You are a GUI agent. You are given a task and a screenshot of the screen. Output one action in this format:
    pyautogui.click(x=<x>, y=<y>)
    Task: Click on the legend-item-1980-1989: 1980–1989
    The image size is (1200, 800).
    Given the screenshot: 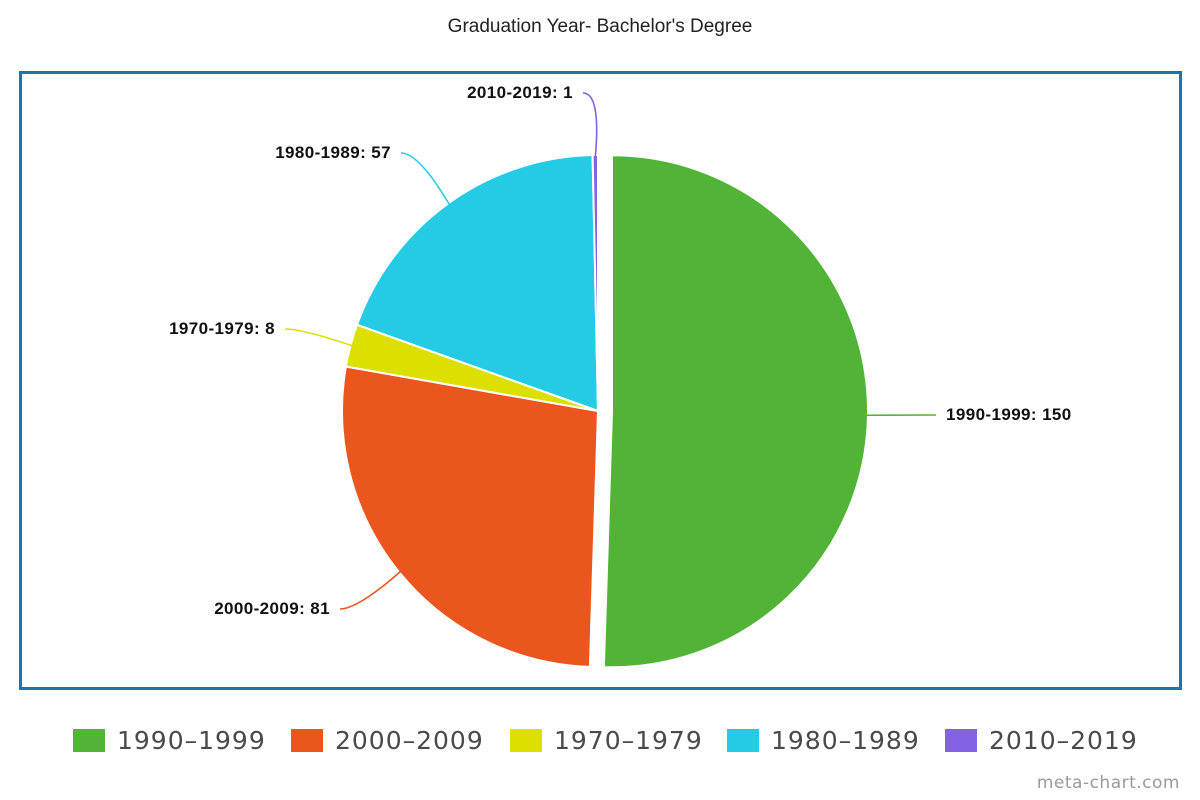 What is the action you would take?
    pyautogui.click(x=823, y=740)
    